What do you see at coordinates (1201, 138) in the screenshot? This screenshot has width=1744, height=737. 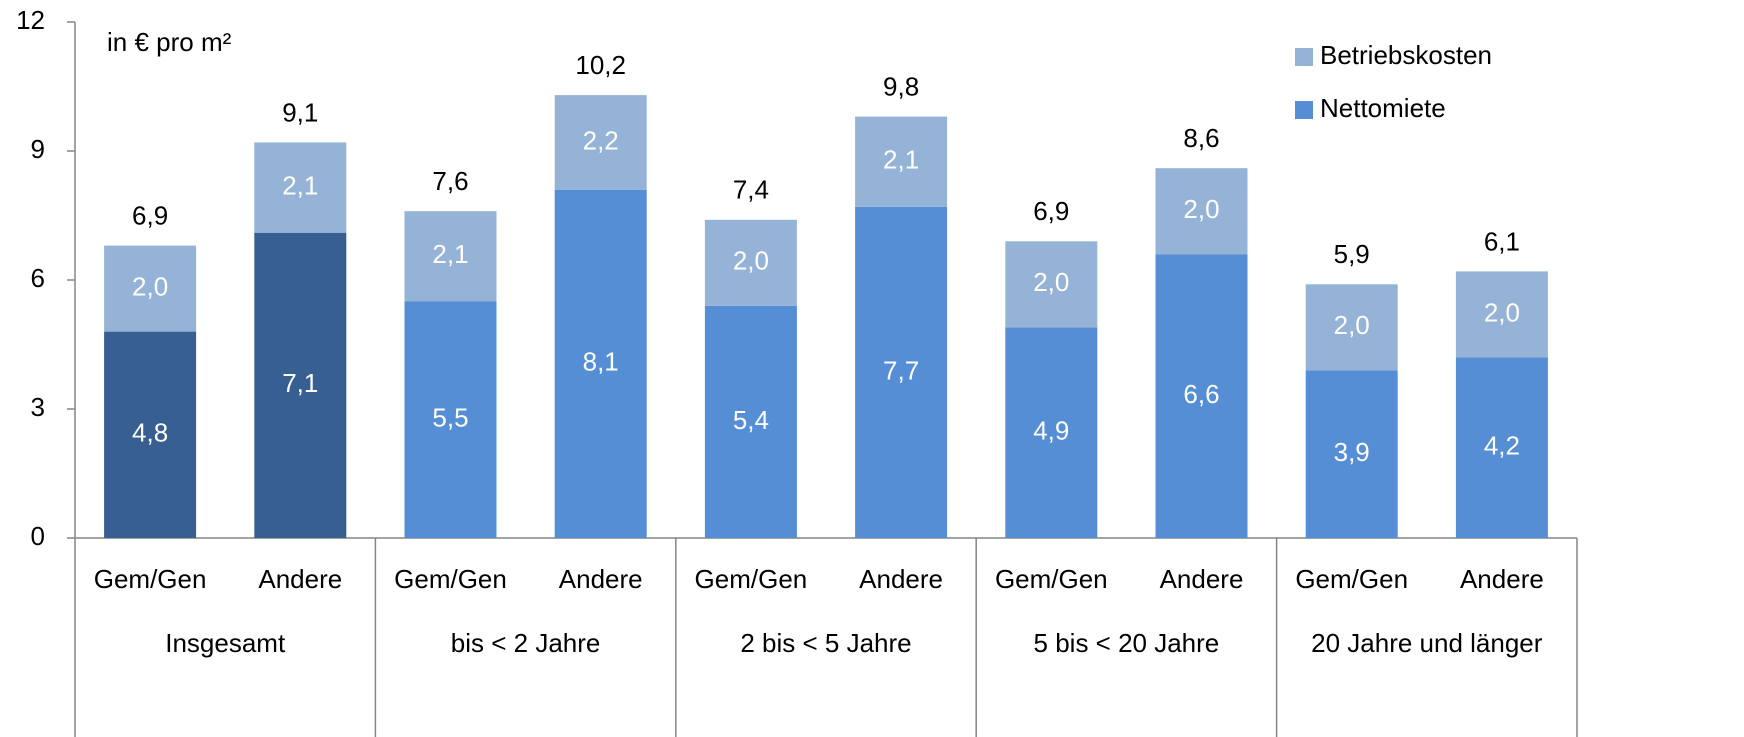 I see `total-label: 8,6` at bounding box center [1201, 138].